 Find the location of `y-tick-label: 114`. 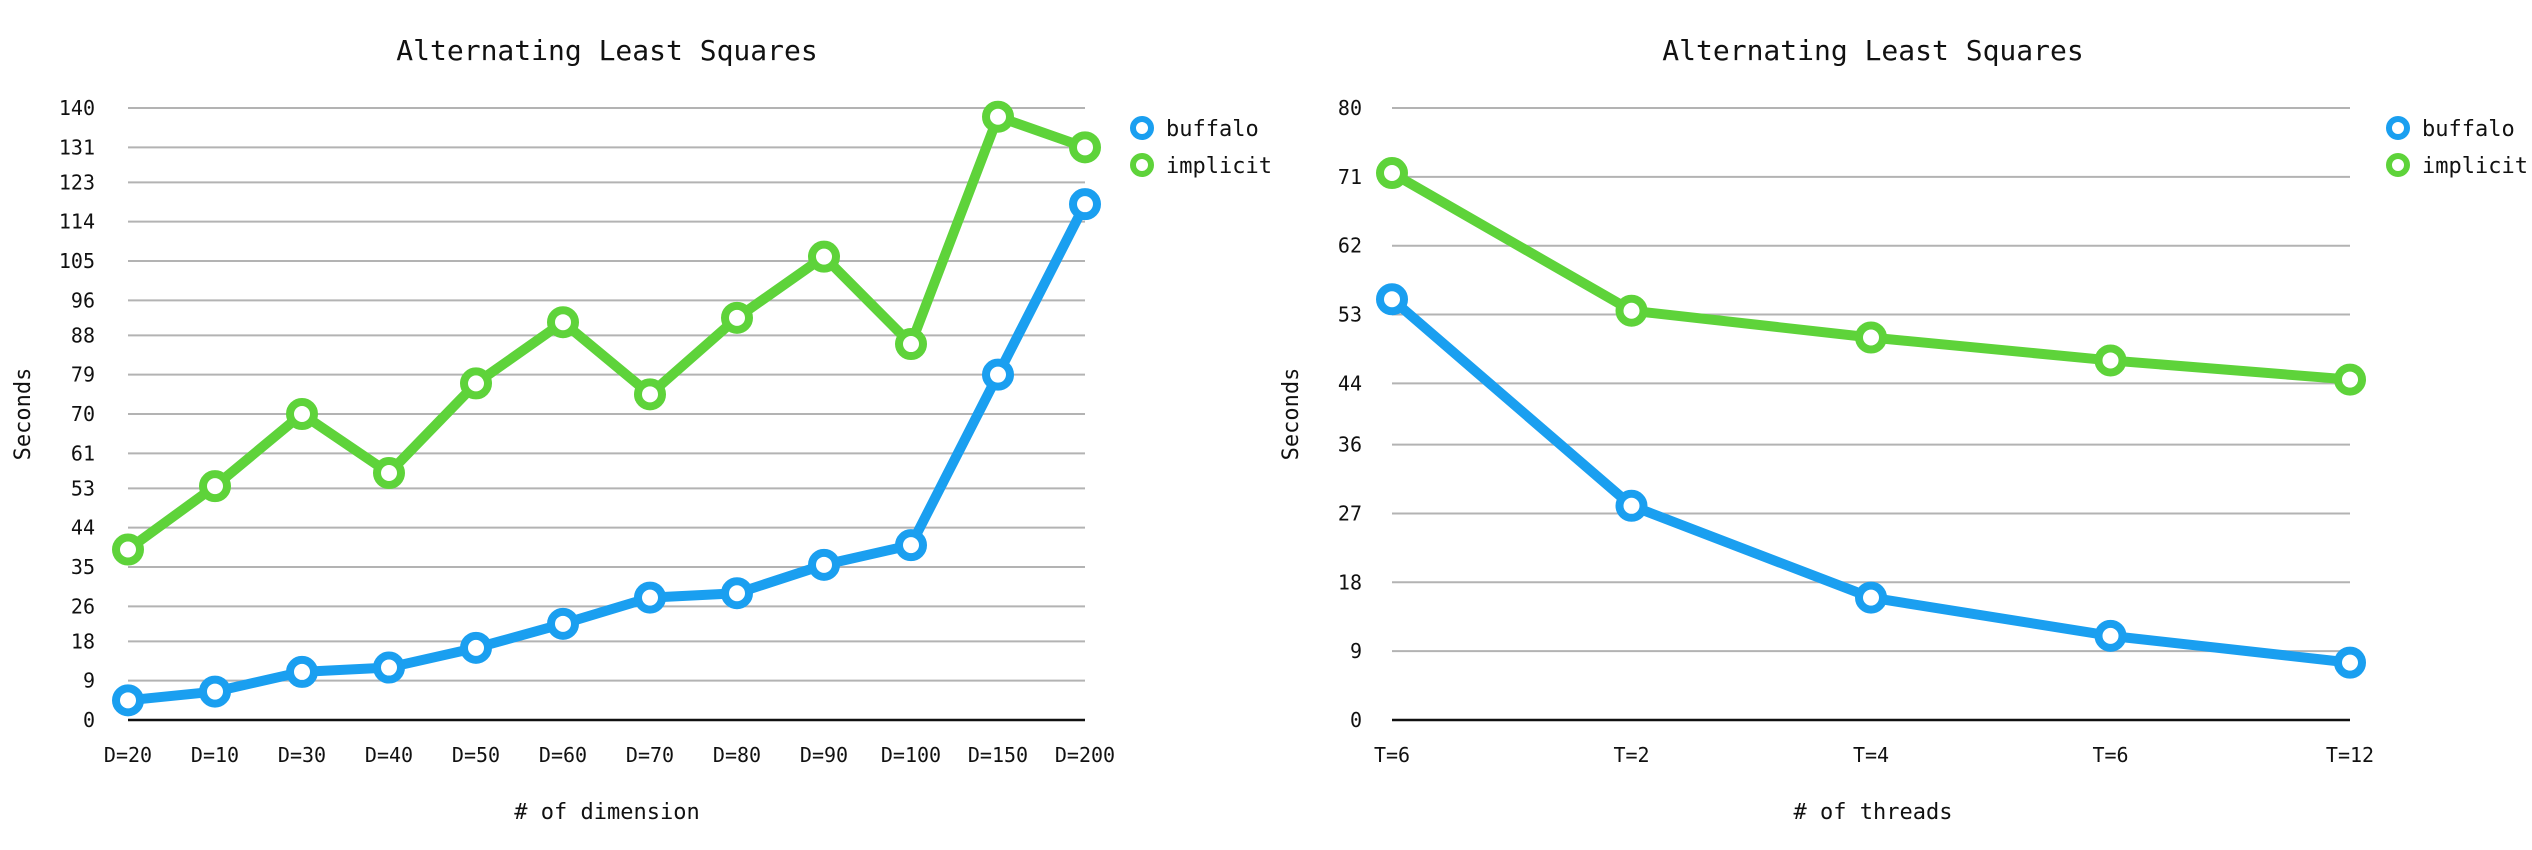

y-tick-label: 114 is located at coordinates (77, 222).